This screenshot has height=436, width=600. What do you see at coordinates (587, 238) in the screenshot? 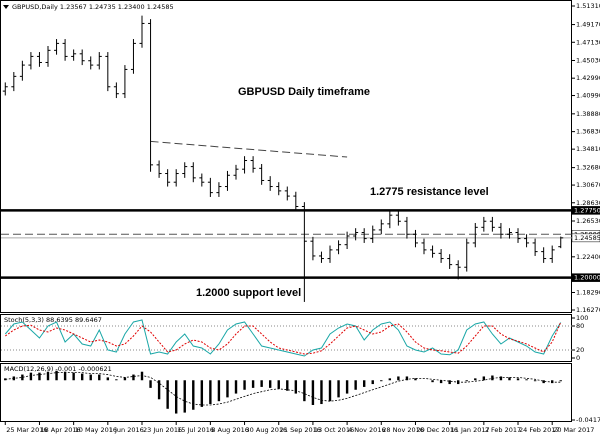
I see `level-label: 1.24585` at bounding box center [587, 238].